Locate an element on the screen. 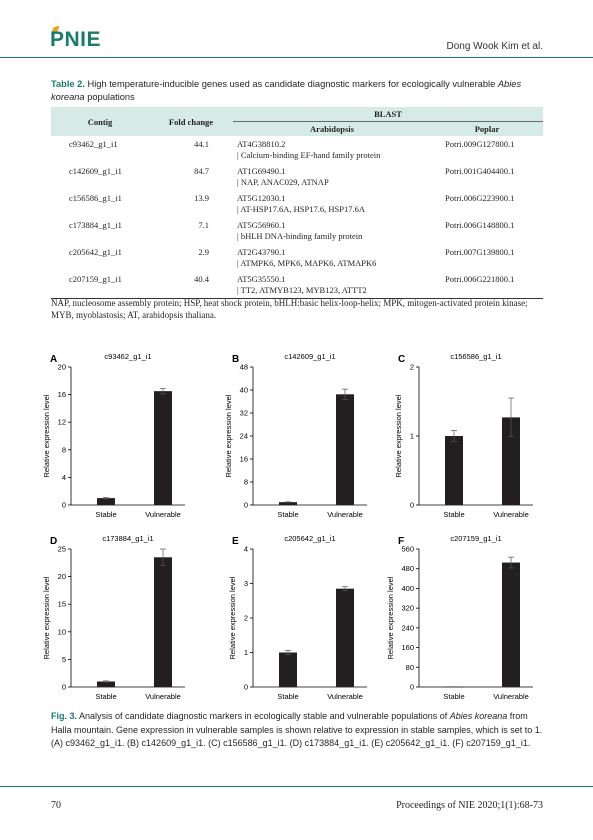 This screenshot has height=840, width=593. cell-fold-change: 7.1 is located at coordinates (203, 225).